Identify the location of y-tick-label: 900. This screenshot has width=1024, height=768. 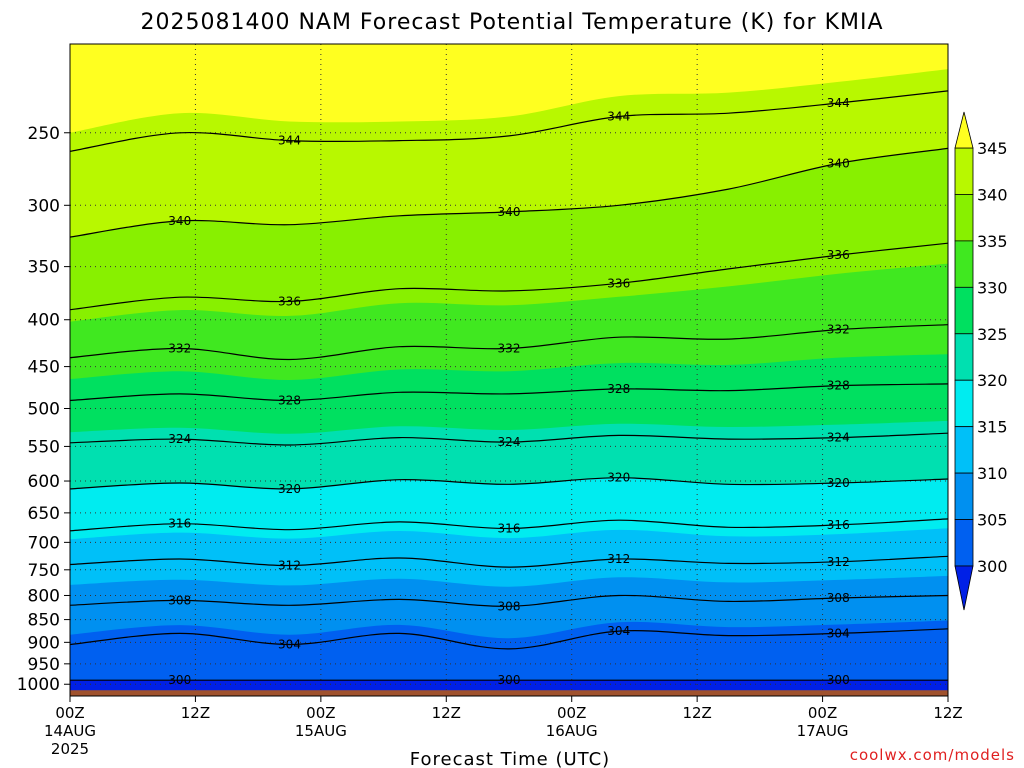
(44, 643).